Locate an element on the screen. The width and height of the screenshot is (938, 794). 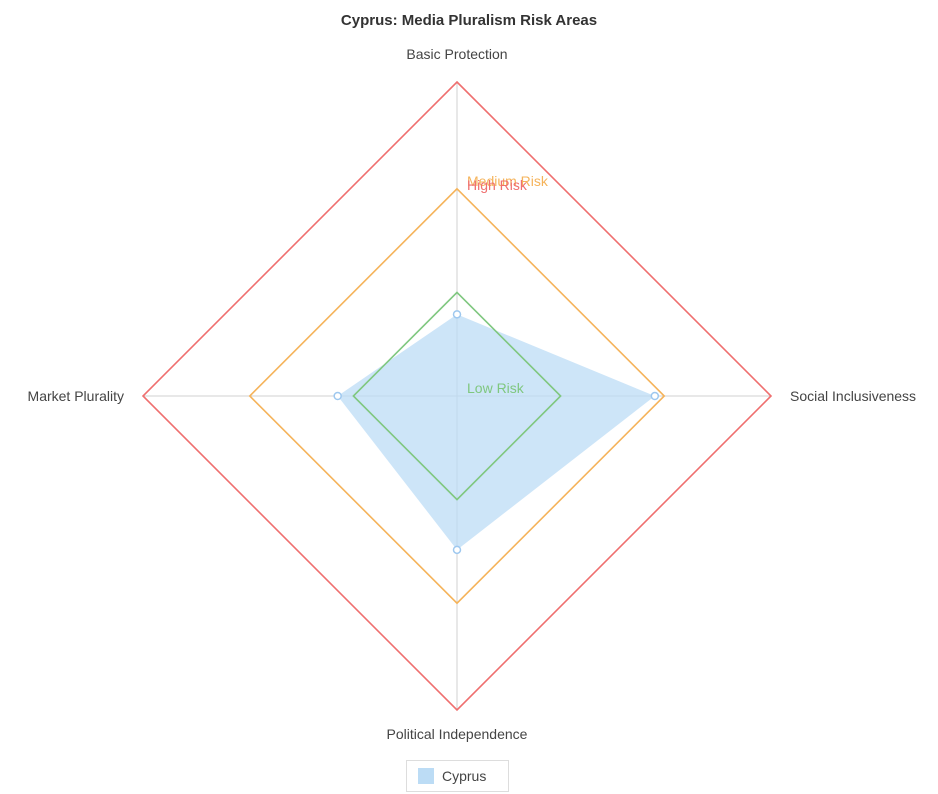
axis-label: Political Independence is located at coordinates (457, 734).